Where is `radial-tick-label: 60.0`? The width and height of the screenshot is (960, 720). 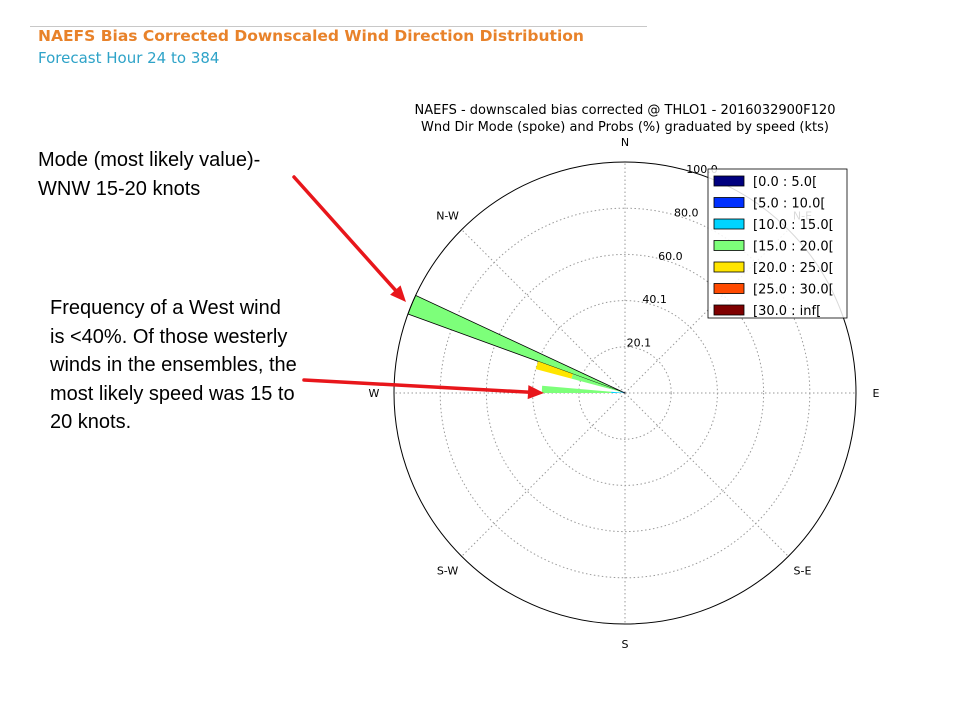 radial-tick-label: 60.0 is located at coordinates (670, 256).